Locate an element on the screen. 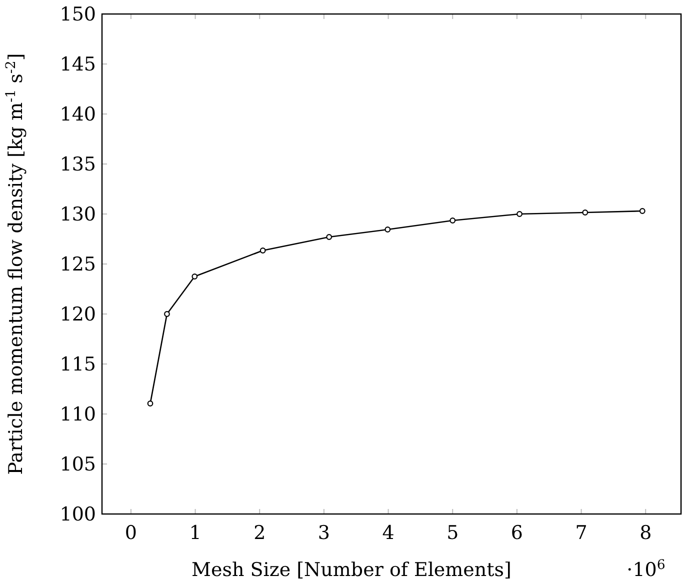  text: ·10$^{6}$ is located at coordinates (646, 569).